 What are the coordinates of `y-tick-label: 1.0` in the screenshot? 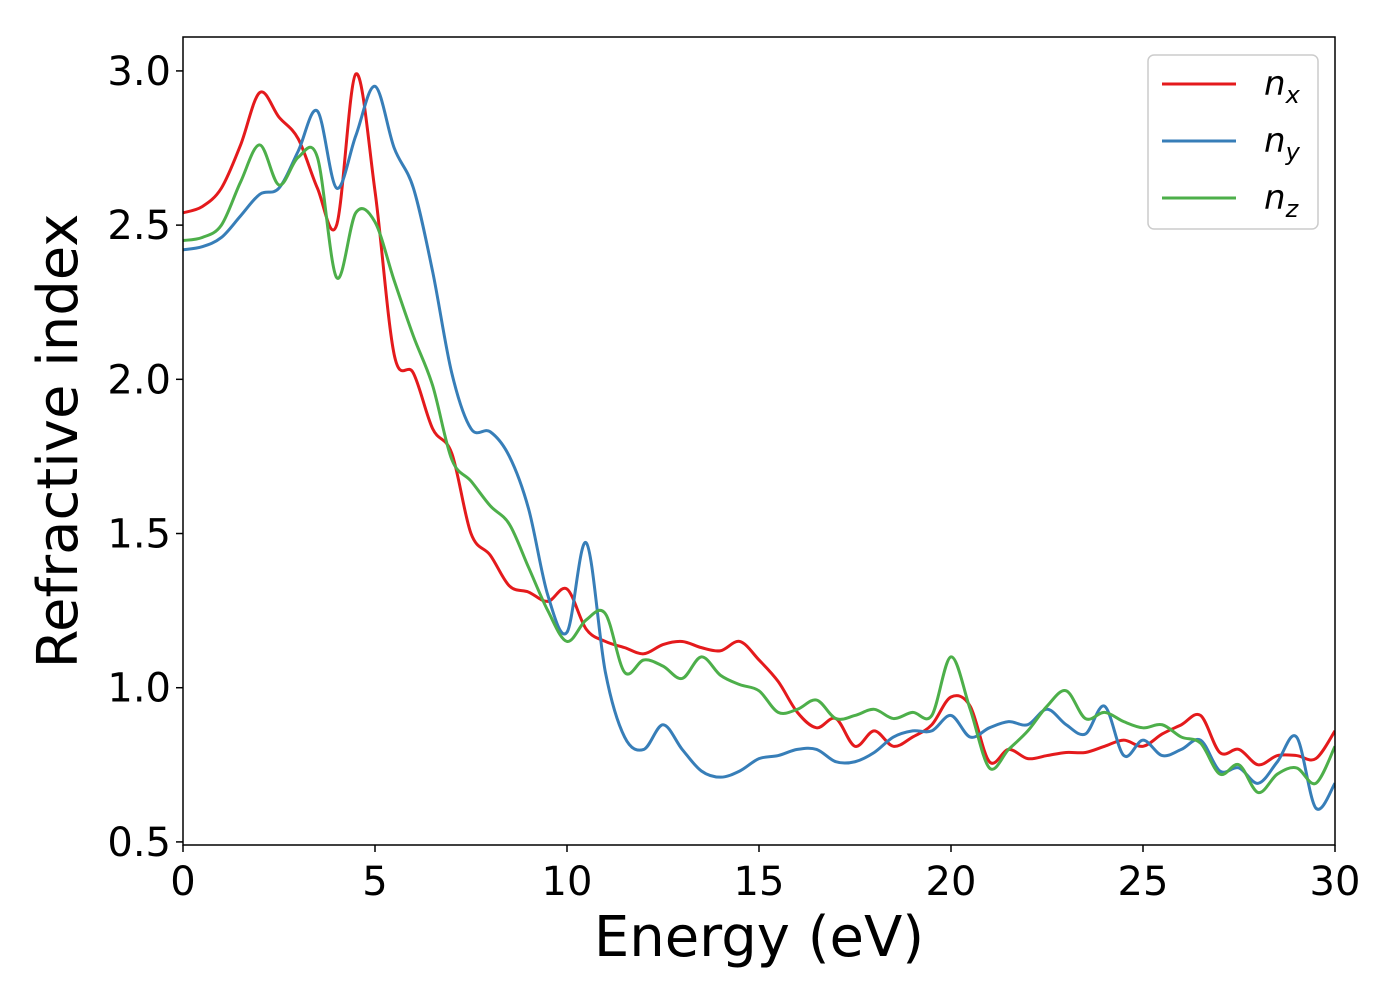 It's located at (139, 689).